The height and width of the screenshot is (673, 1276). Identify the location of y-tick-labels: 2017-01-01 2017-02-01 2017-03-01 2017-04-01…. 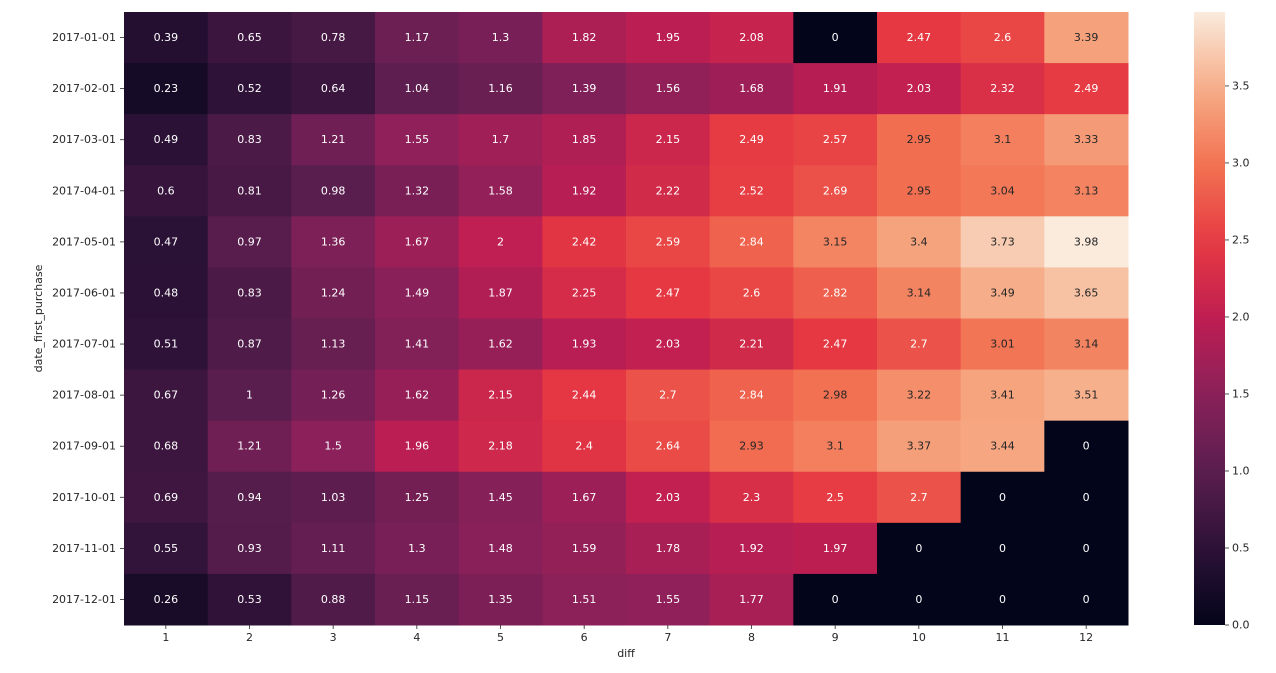
(88, 318).